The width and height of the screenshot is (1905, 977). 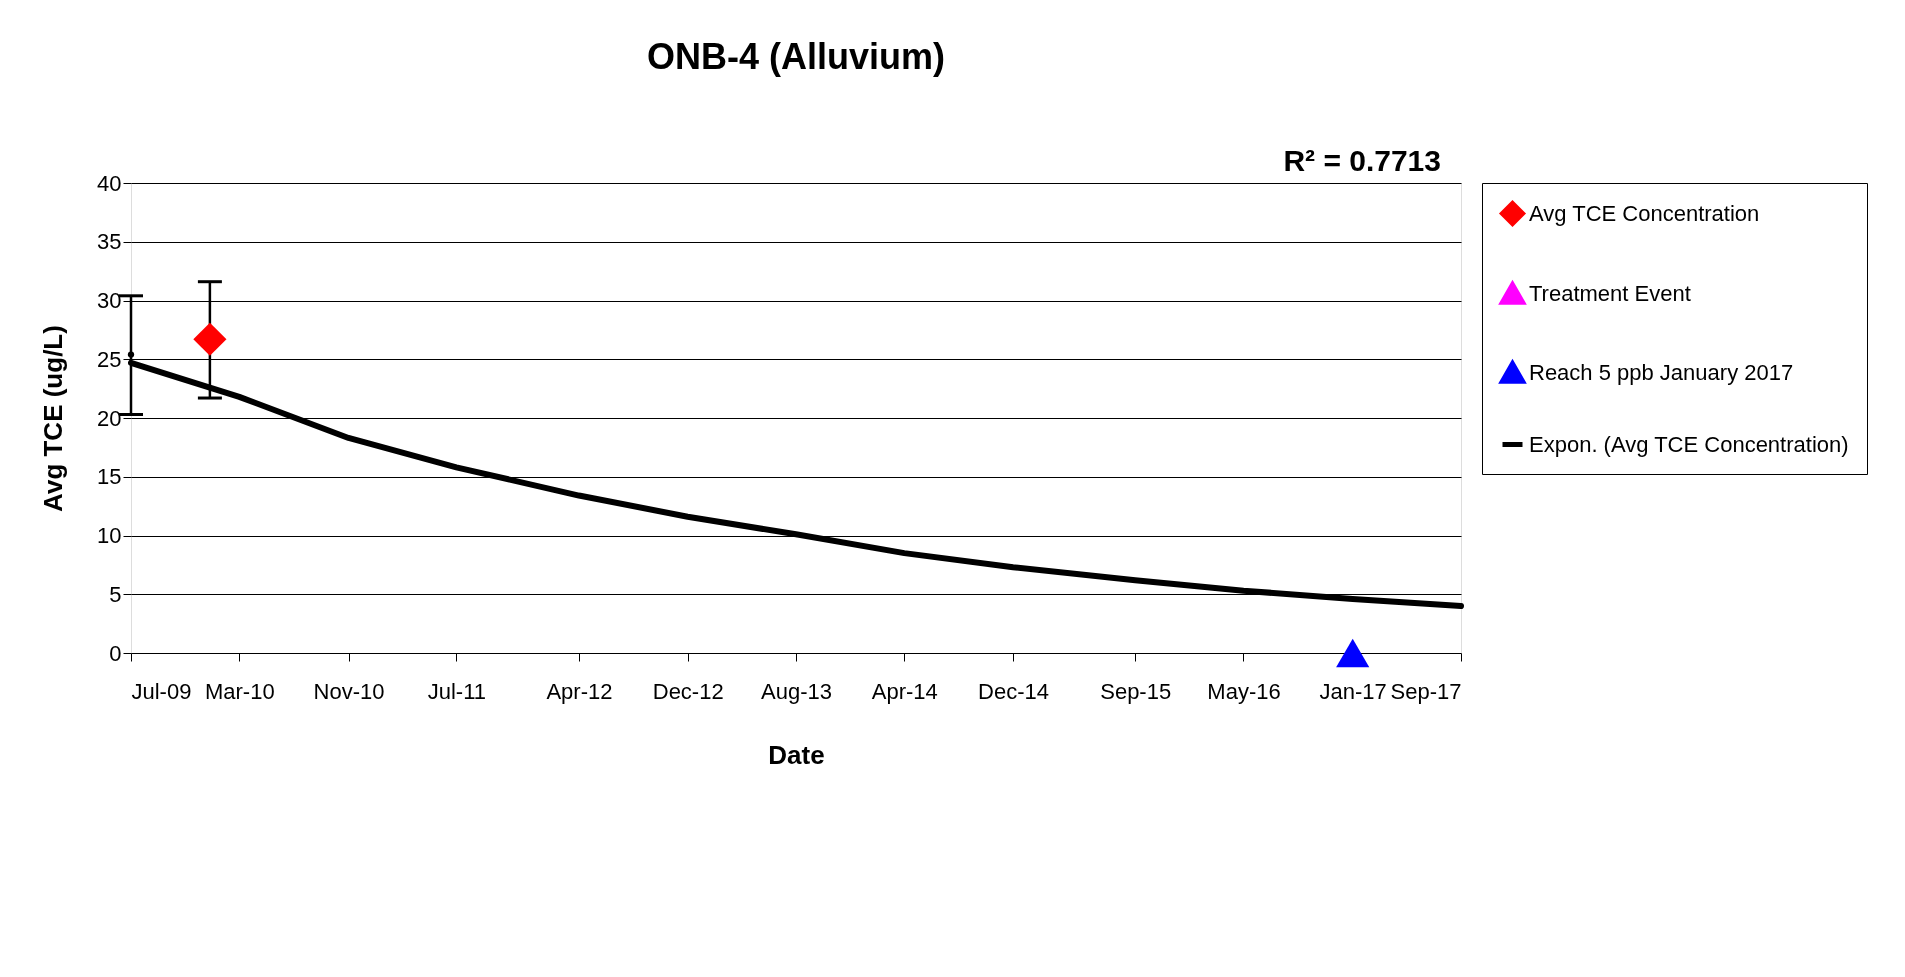 I want to click on y-tick-label: 5, so click(x=115, y=594).